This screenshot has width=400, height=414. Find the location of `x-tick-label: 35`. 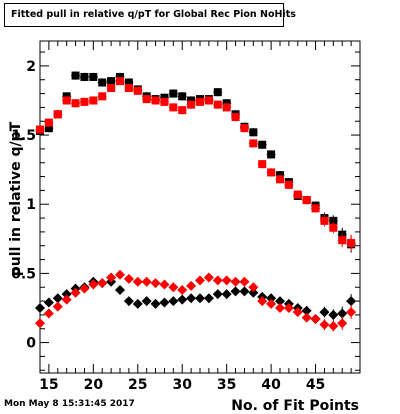

x-tick-label: 35 is located at coordinates (226, 385).